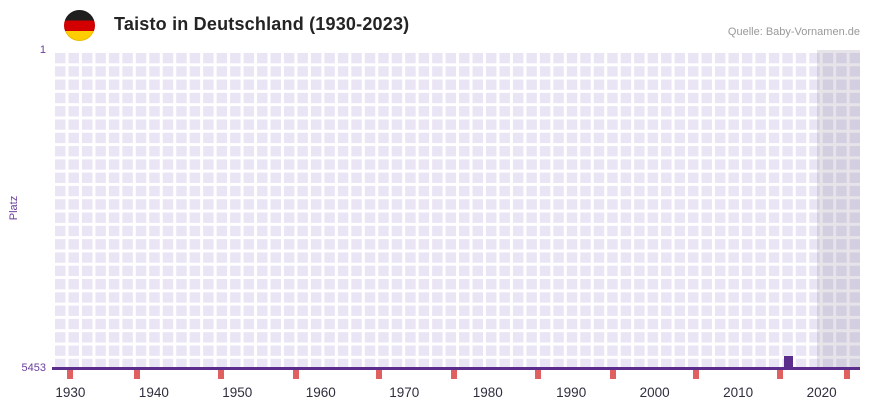 This screenshot has width=873, height=412. What do you see at coordinates (237, 392) in the screenshot?
I see `x-tick-label: 1950` at bounding box center [237, 392].